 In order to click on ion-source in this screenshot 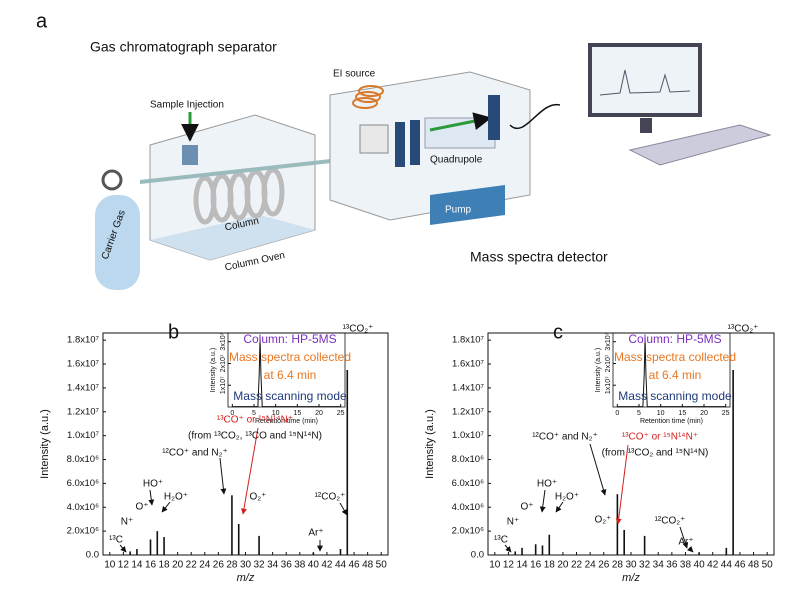, I will do `click(374, 139)`.